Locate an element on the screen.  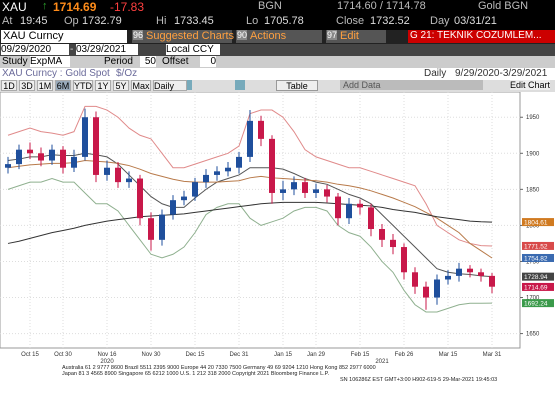
range-button: 6M is located at coordinates (63, 85).